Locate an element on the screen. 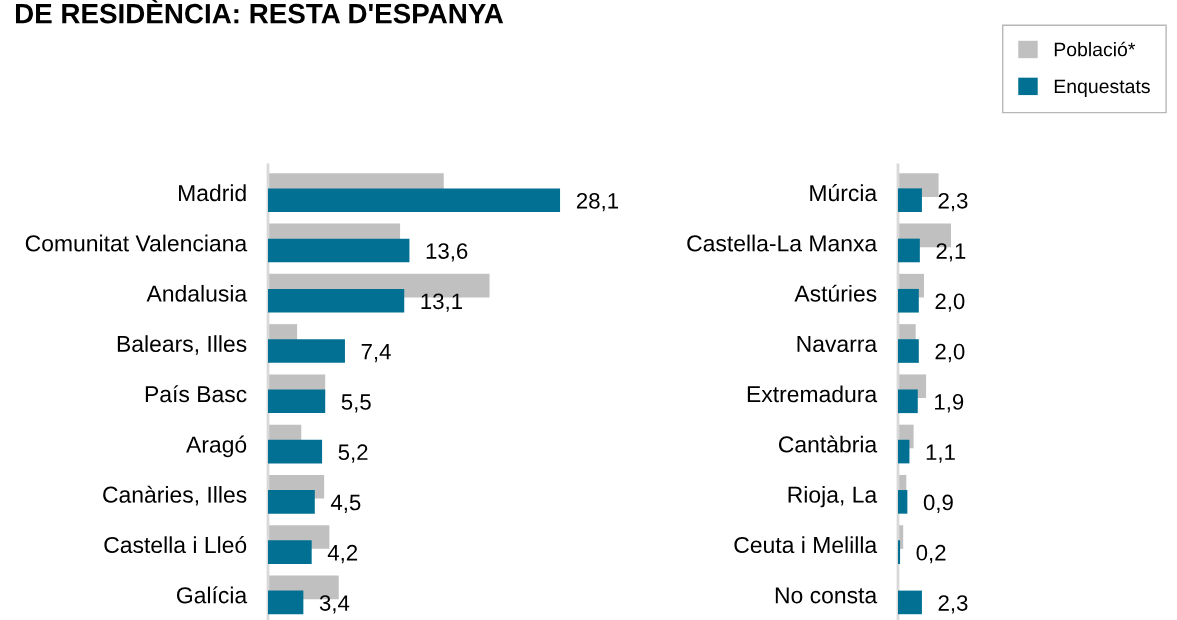 This screenshot has width=1177, height=620. data-label: 1,1 is located at coordinates (940, 453).